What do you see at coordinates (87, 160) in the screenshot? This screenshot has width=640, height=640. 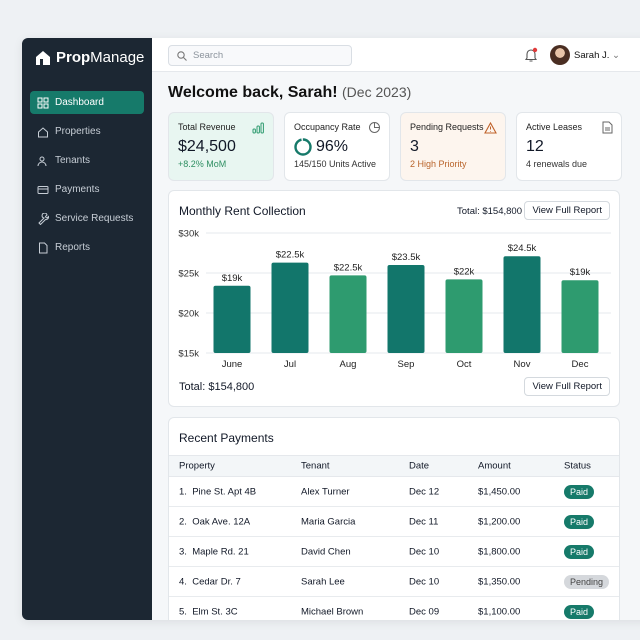 I see `sidebar-item-tenants: Tenants` at bounding box center [87, 160].